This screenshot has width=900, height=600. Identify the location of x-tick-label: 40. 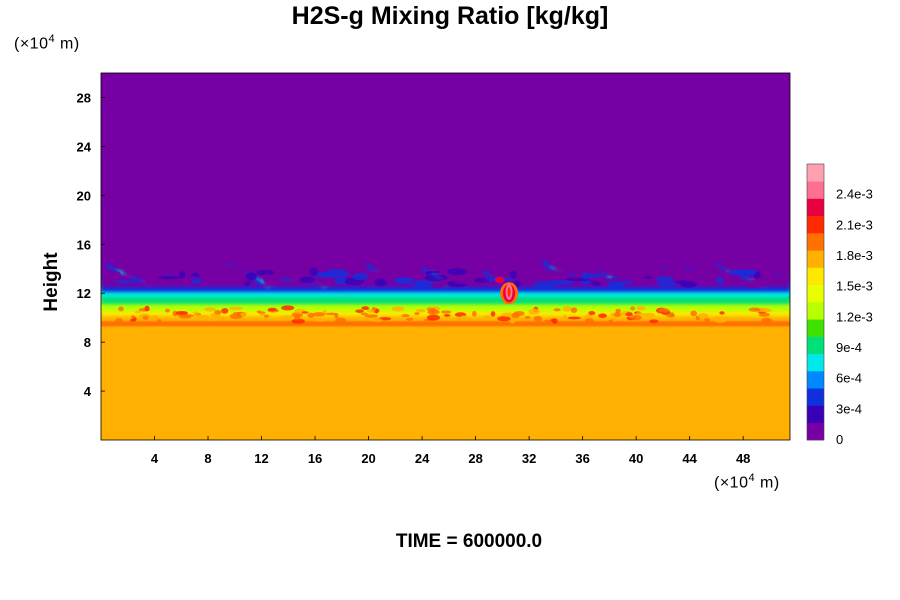
(636, 458).